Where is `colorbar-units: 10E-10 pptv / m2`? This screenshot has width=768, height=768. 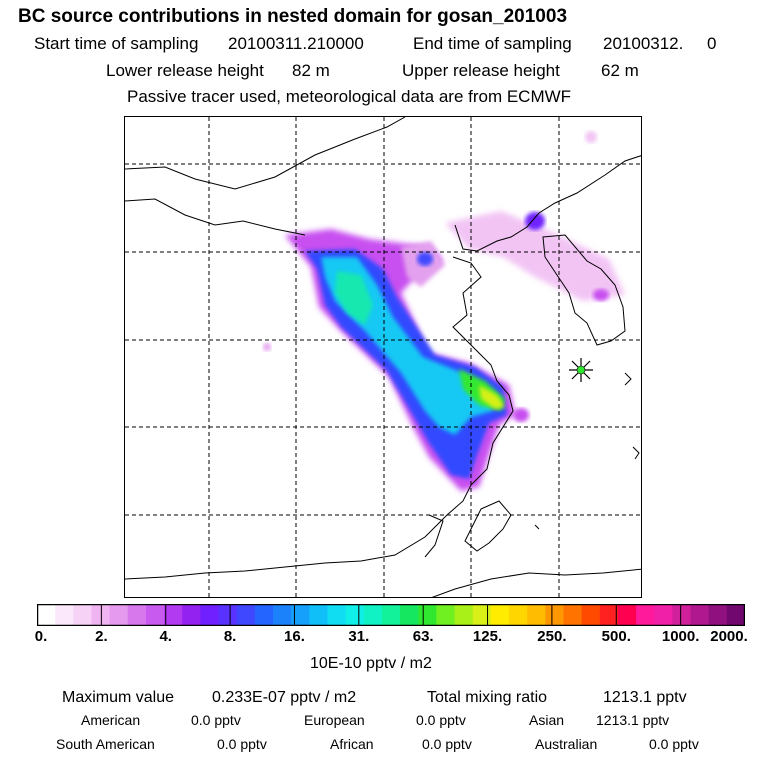
colorbar-units: 10E-10 pptv / m2 is located at coordinates (371, 663).